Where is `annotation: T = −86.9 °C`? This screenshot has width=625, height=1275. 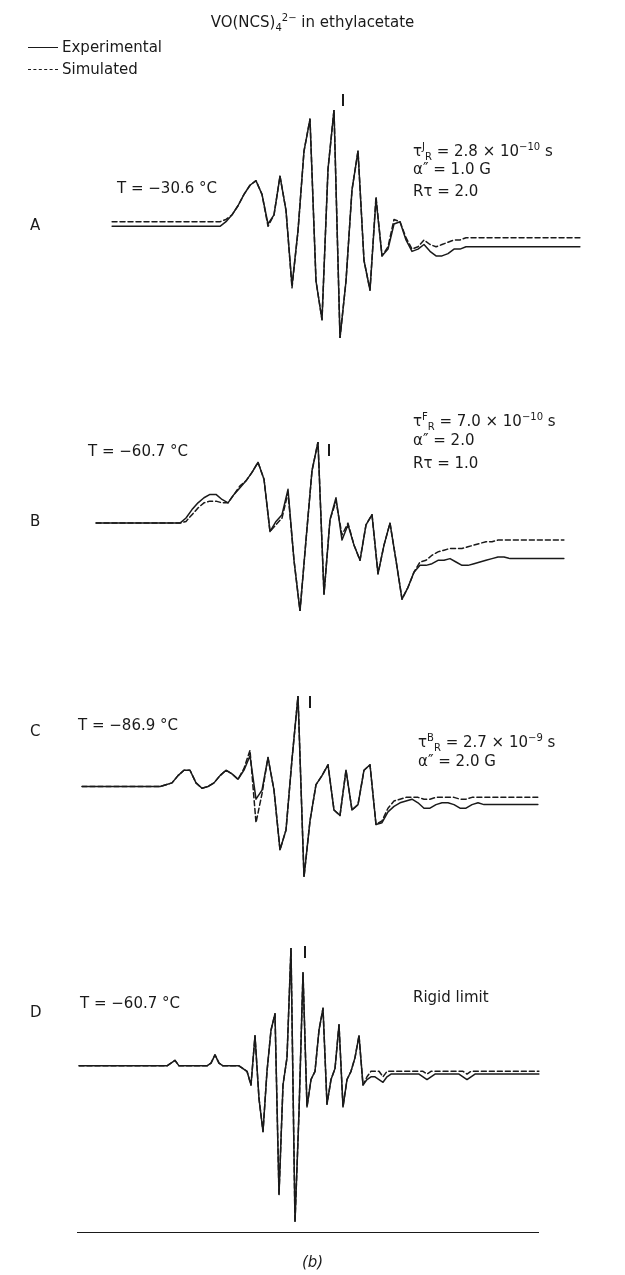 annotation: T = −86.9 °C is located at coordinates (128, 725).